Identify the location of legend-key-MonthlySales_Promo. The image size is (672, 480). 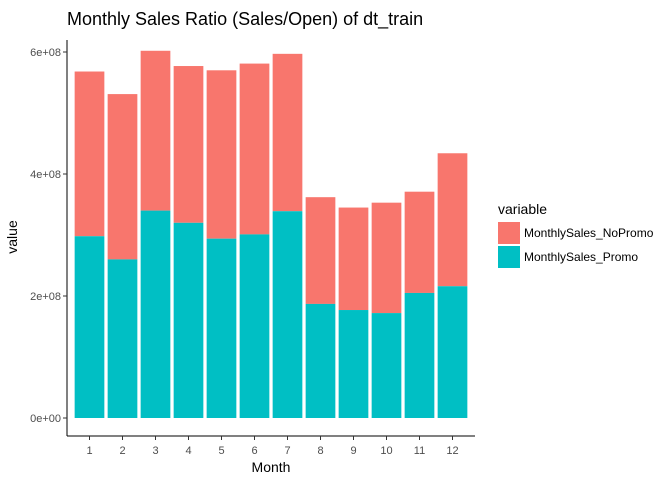
(509, 257).